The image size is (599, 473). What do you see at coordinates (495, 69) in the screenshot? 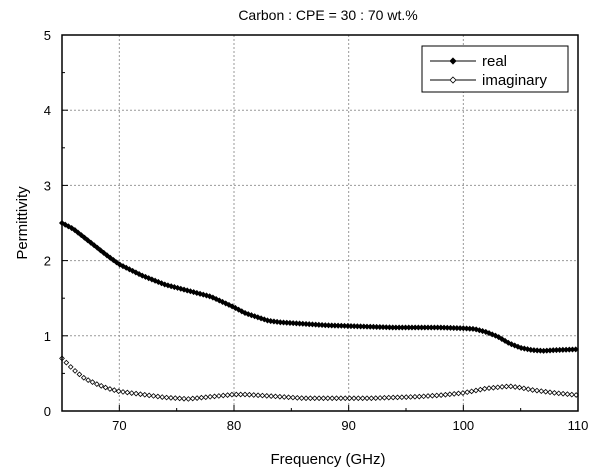
I see `legend: real imaginary` at bounding box center [495, 69].